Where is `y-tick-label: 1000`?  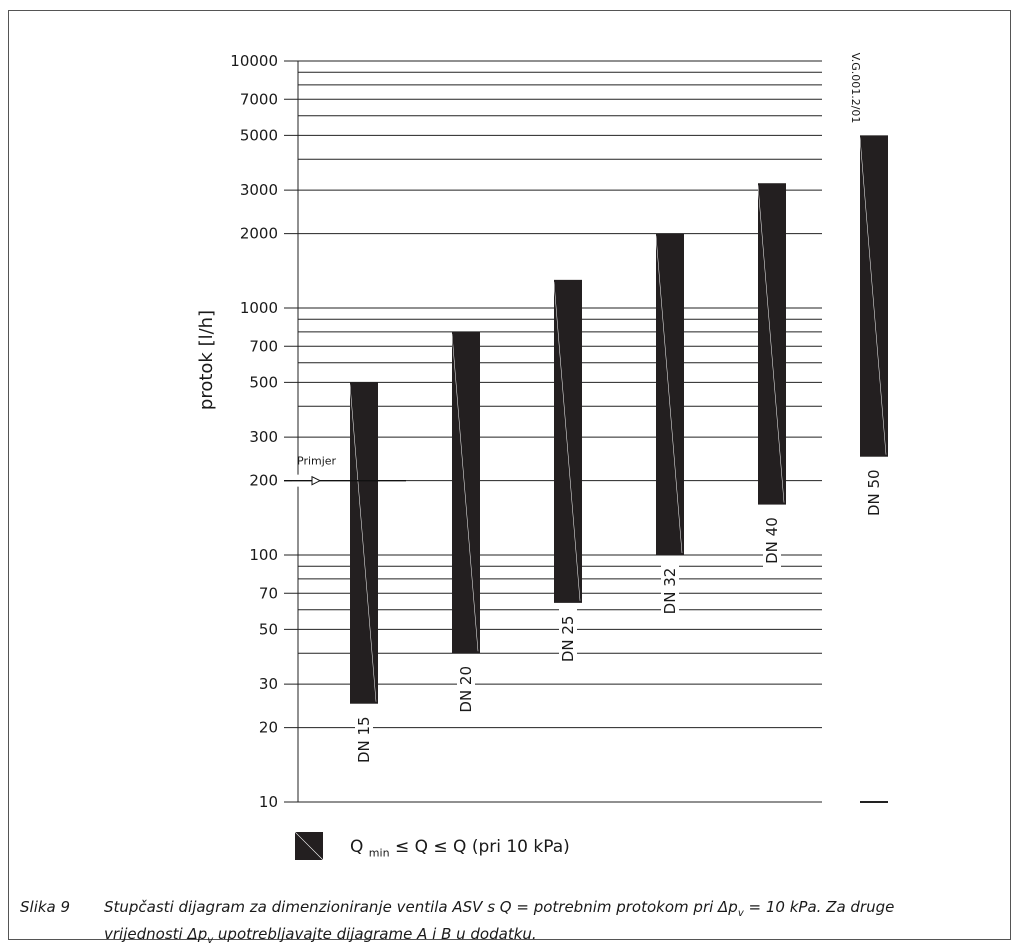 y-tick-label: 1000 is located at coordinates (259, 308).